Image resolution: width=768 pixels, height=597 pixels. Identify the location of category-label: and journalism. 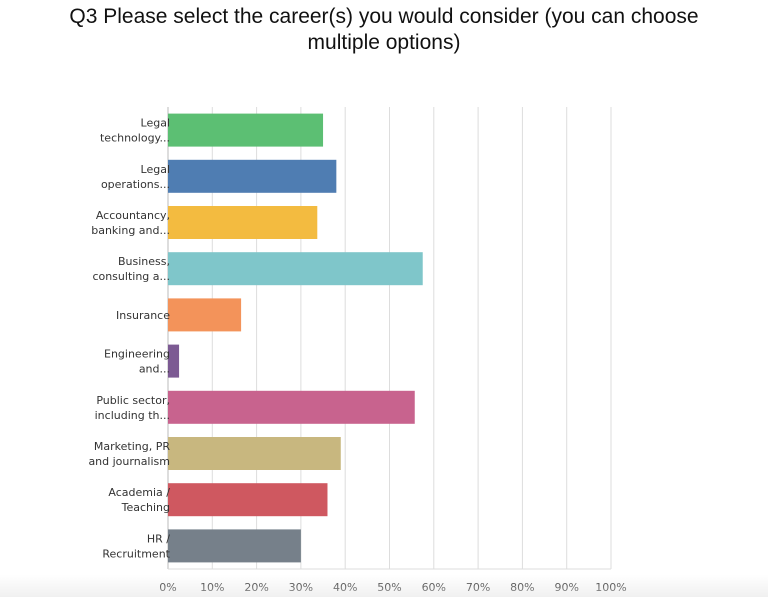
(129, 461).